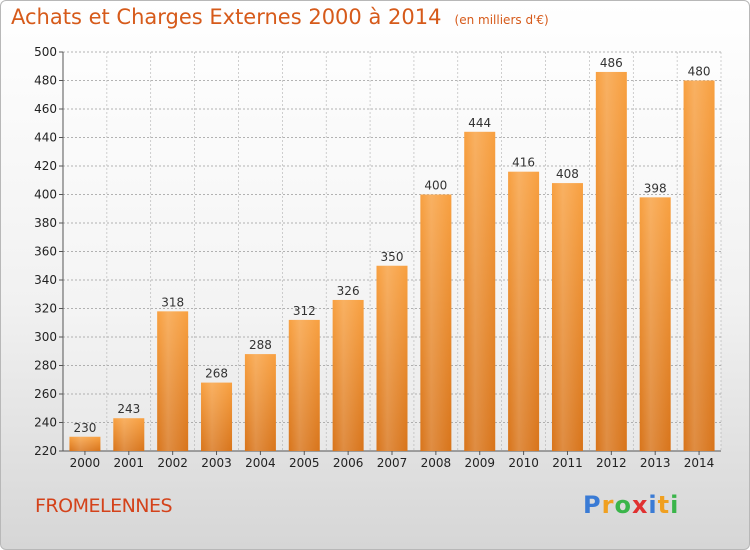 This screenshot has width=750, height=550. What do you see at coordinates (172, 302) in the screenshot?
I see `data-label: 318` at bounding box center [172, 302].